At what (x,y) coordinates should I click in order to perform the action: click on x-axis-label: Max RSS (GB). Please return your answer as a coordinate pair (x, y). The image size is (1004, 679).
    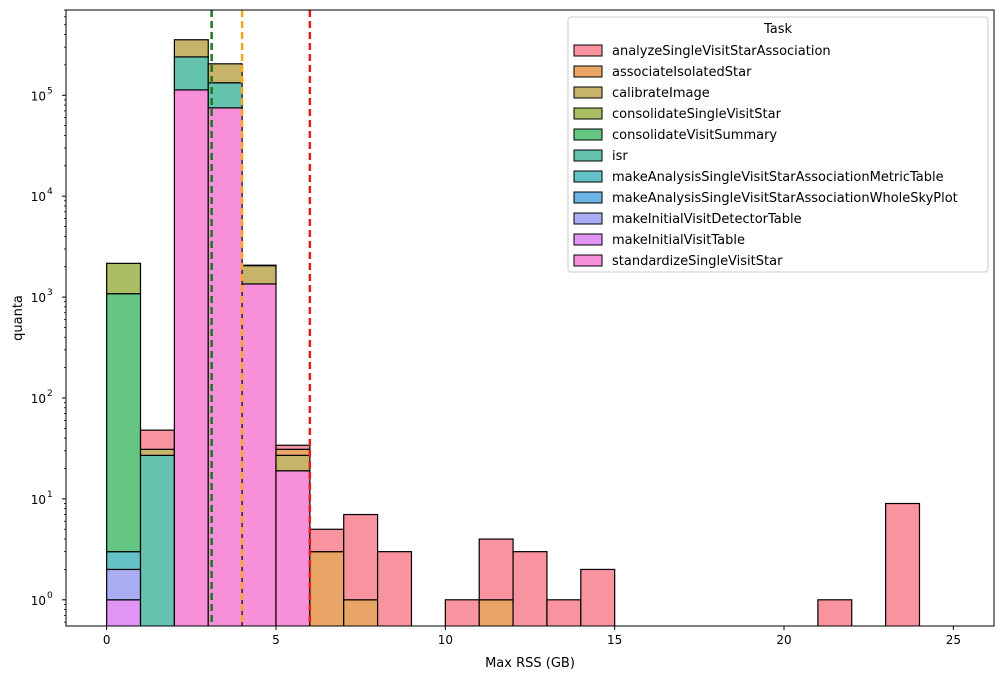
    Looking at the image, I should click on (530, 663).